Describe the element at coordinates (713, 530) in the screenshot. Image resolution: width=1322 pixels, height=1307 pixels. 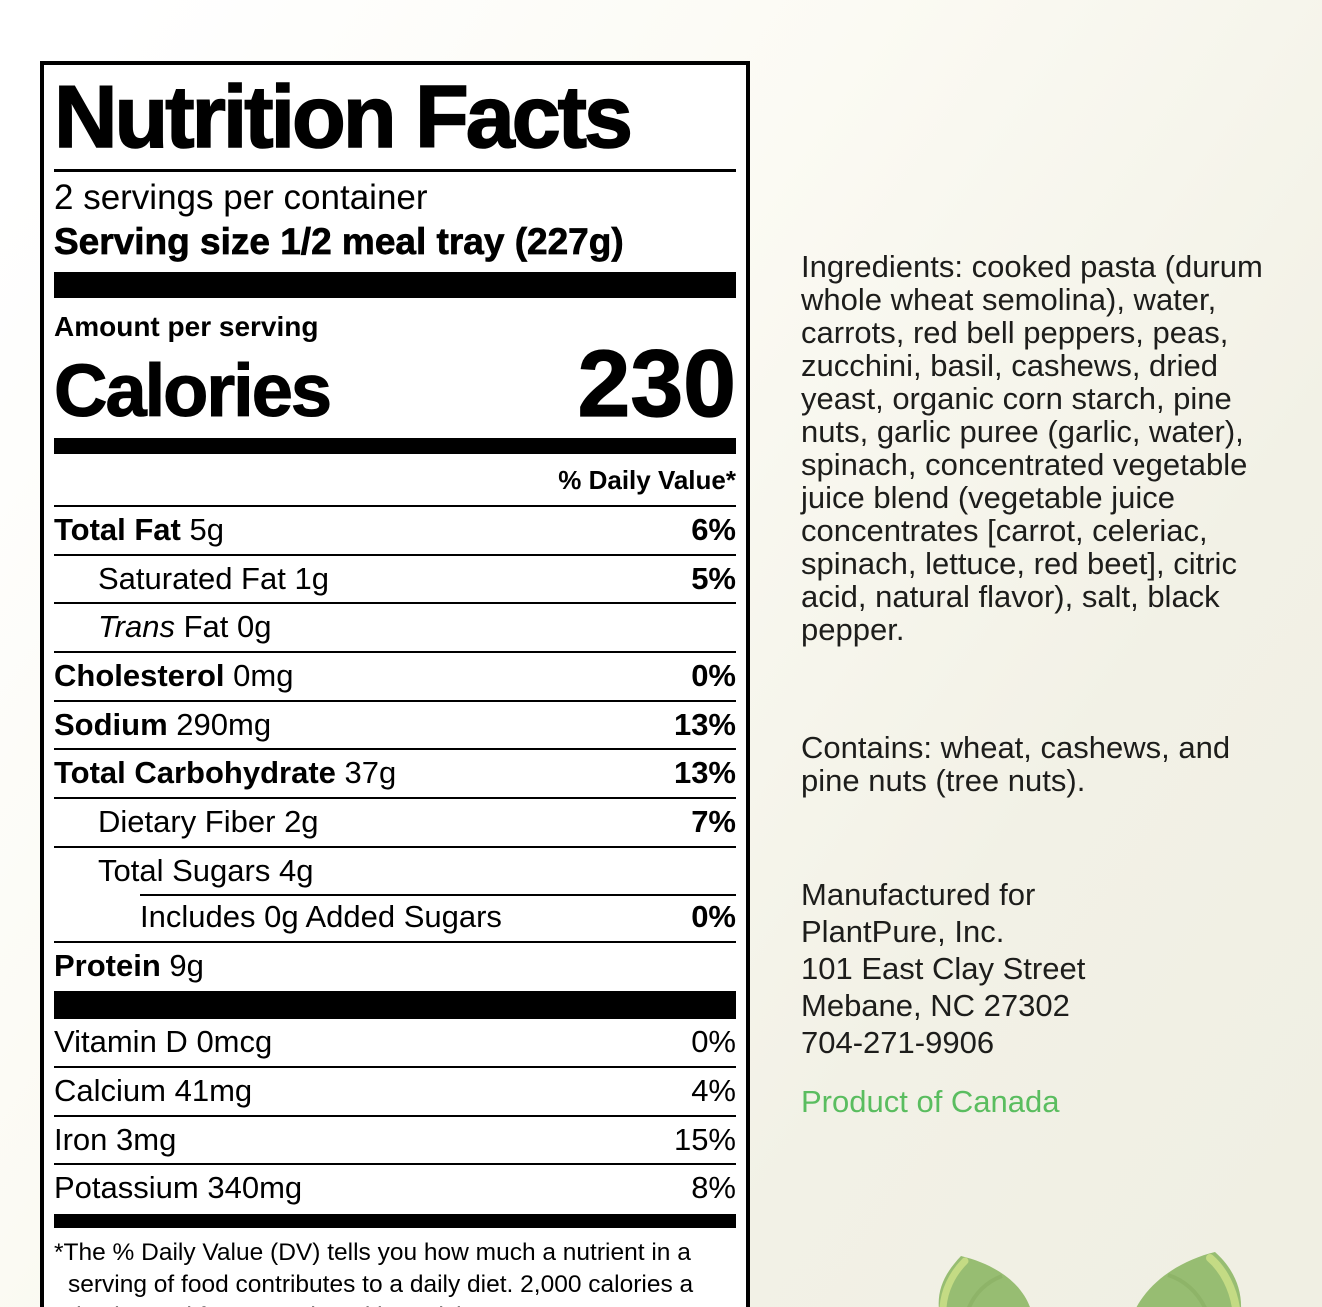
I see `nutrient-dv: 6%` at that location.